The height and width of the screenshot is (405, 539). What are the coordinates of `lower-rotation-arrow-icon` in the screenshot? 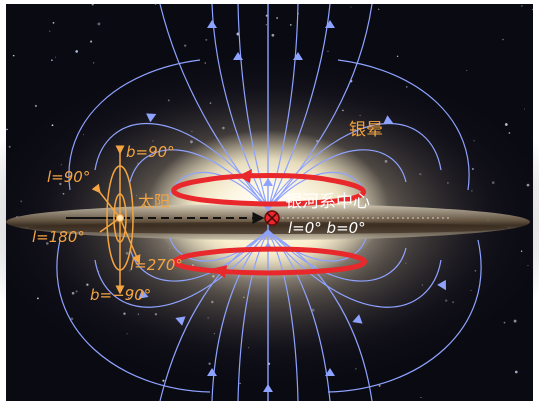 It's located at (220, 271).